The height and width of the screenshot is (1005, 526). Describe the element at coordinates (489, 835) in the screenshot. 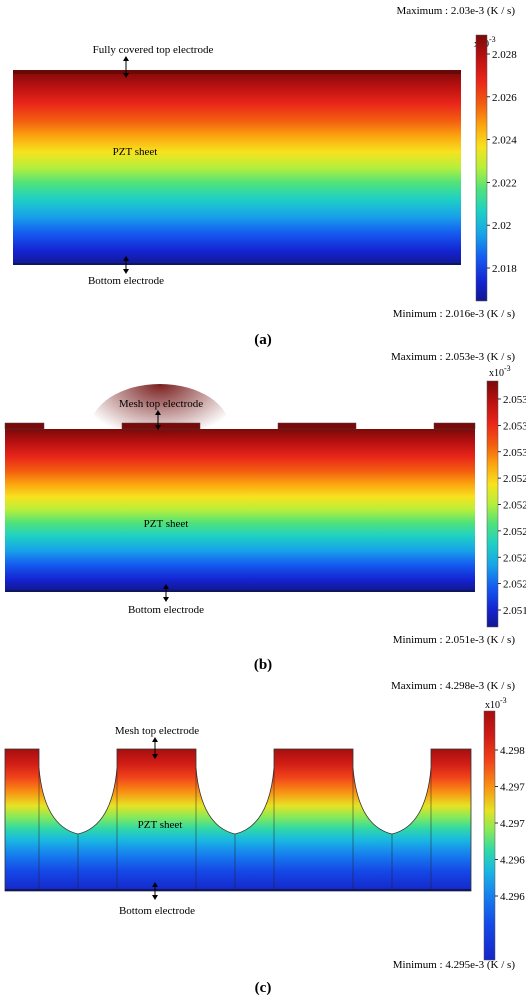

I see `colorbar-c` at that location.